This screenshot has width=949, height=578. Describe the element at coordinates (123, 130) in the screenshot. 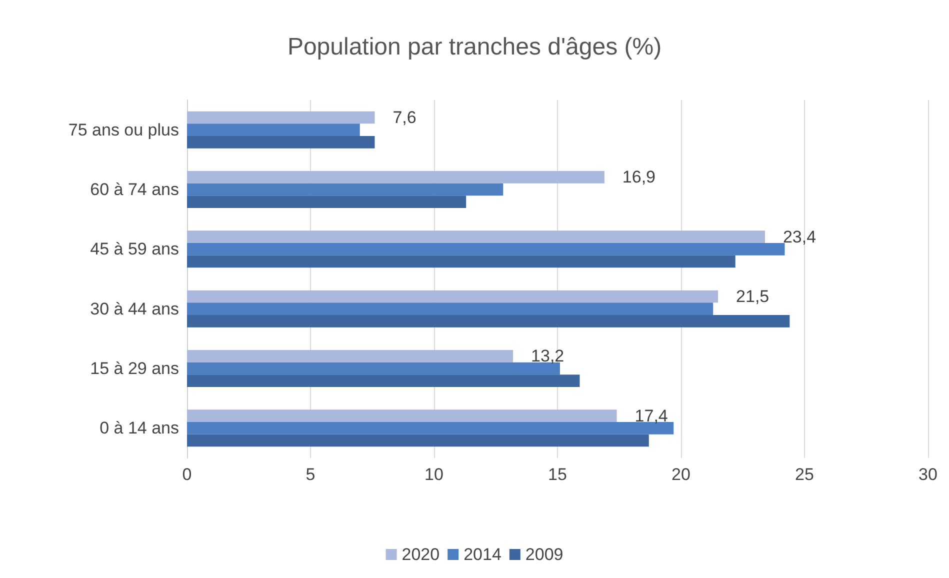

I see `y-tick-label: 75 ans ou plus` at that location.